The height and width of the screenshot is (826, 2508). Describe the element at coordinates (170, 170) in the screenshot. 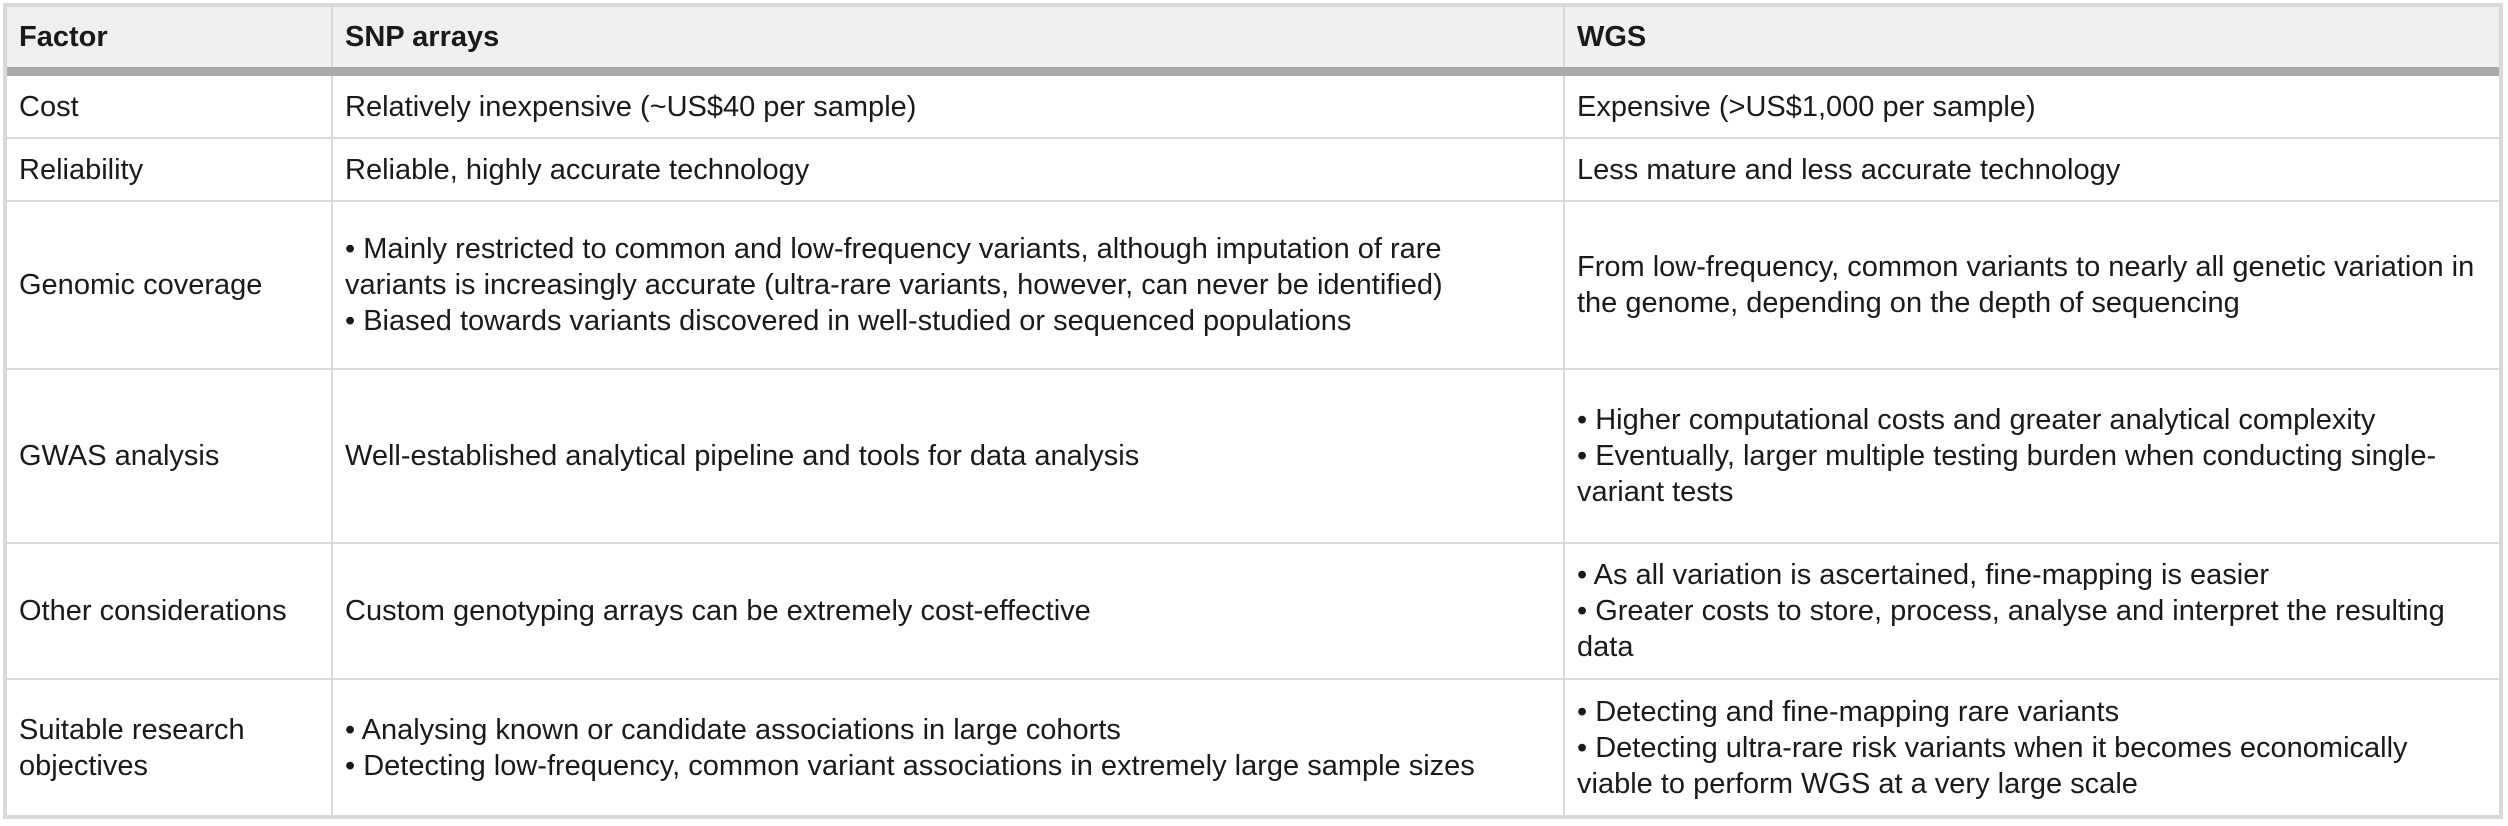

I see `factor-cell: Reliability` at that location.